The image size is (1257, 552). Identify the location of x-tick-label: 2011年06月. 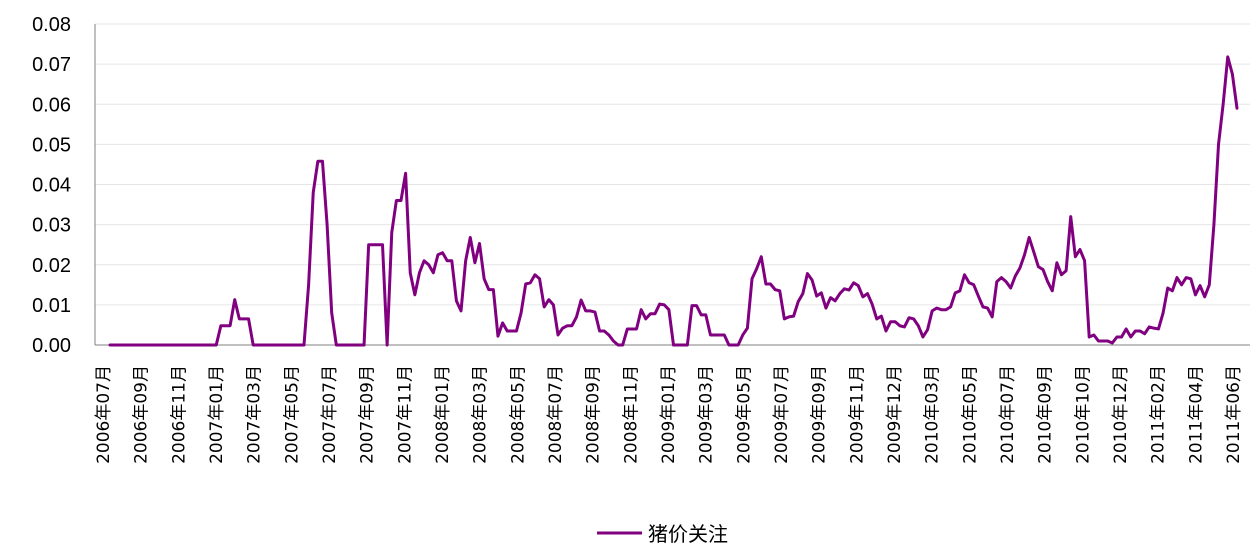
(1234, 414).